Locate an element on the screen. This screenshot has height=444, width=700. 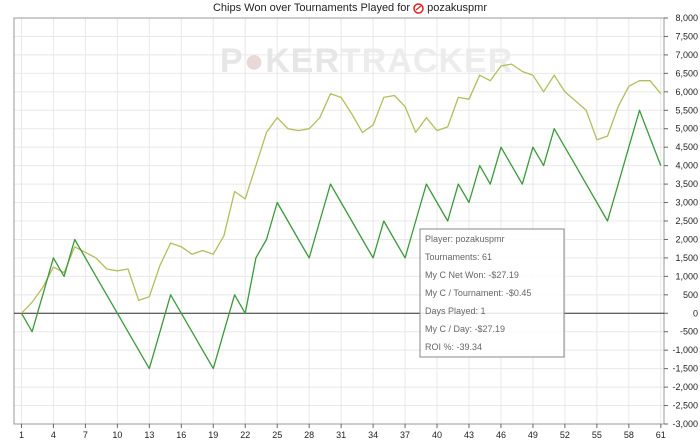
y-tick-label: 6,000 is located at coordinates (686, 92).